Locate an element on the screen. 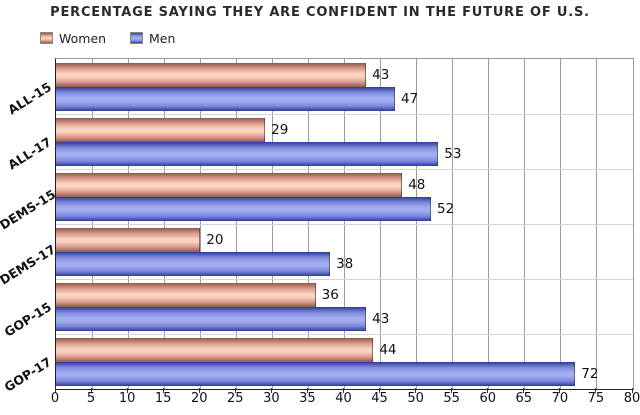 Image resolution: width=640 pixels, height=415 pixels. legend-item-women: Women is located at coordinates (73, 38).